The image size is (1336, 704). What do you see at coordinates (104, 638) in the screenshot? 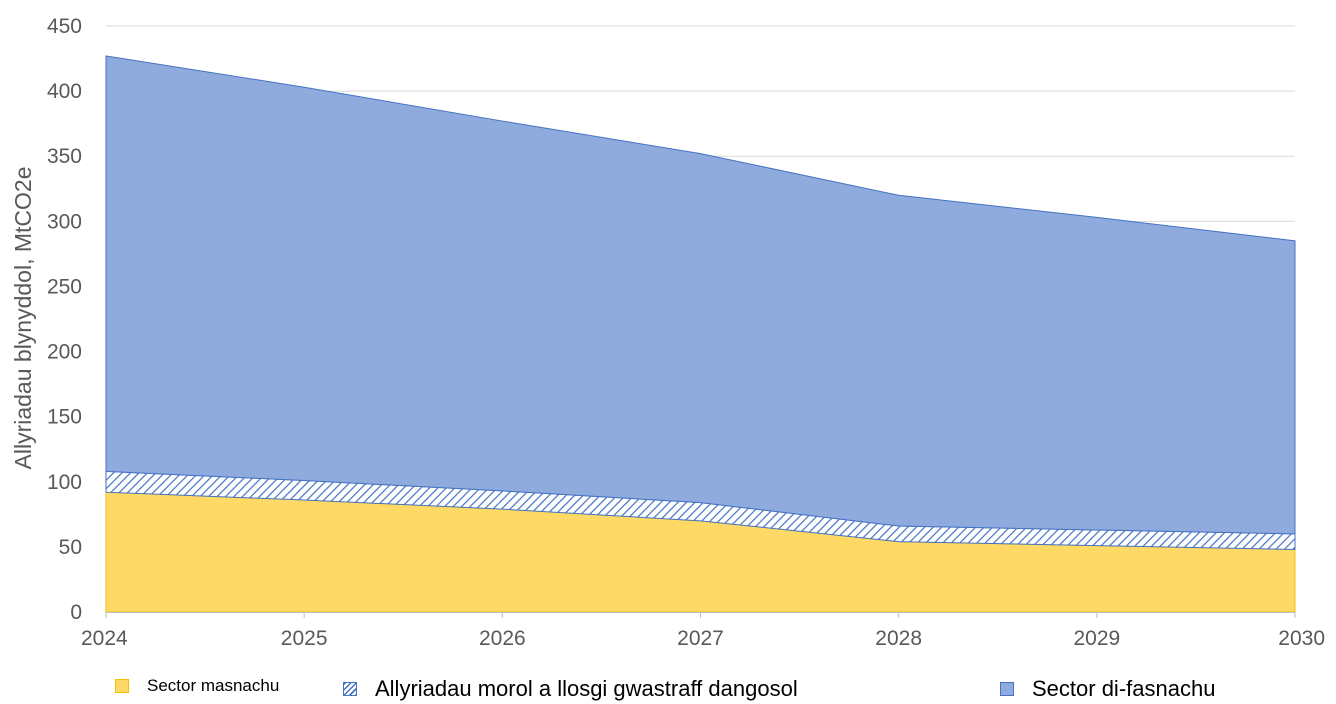
I see `x-tick-label: 2024` at bounding box center [104, 638].